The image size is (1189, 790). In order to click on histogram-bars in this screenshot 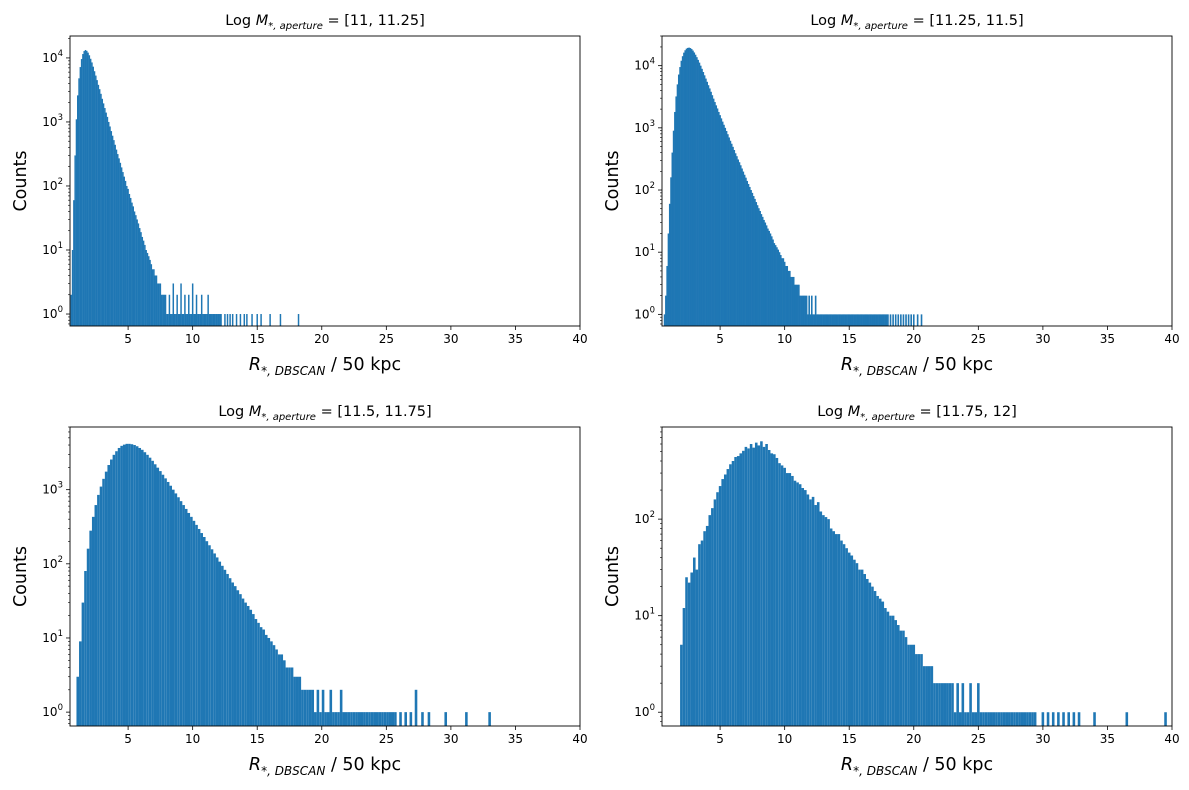, I will do `click(923, 583)`.